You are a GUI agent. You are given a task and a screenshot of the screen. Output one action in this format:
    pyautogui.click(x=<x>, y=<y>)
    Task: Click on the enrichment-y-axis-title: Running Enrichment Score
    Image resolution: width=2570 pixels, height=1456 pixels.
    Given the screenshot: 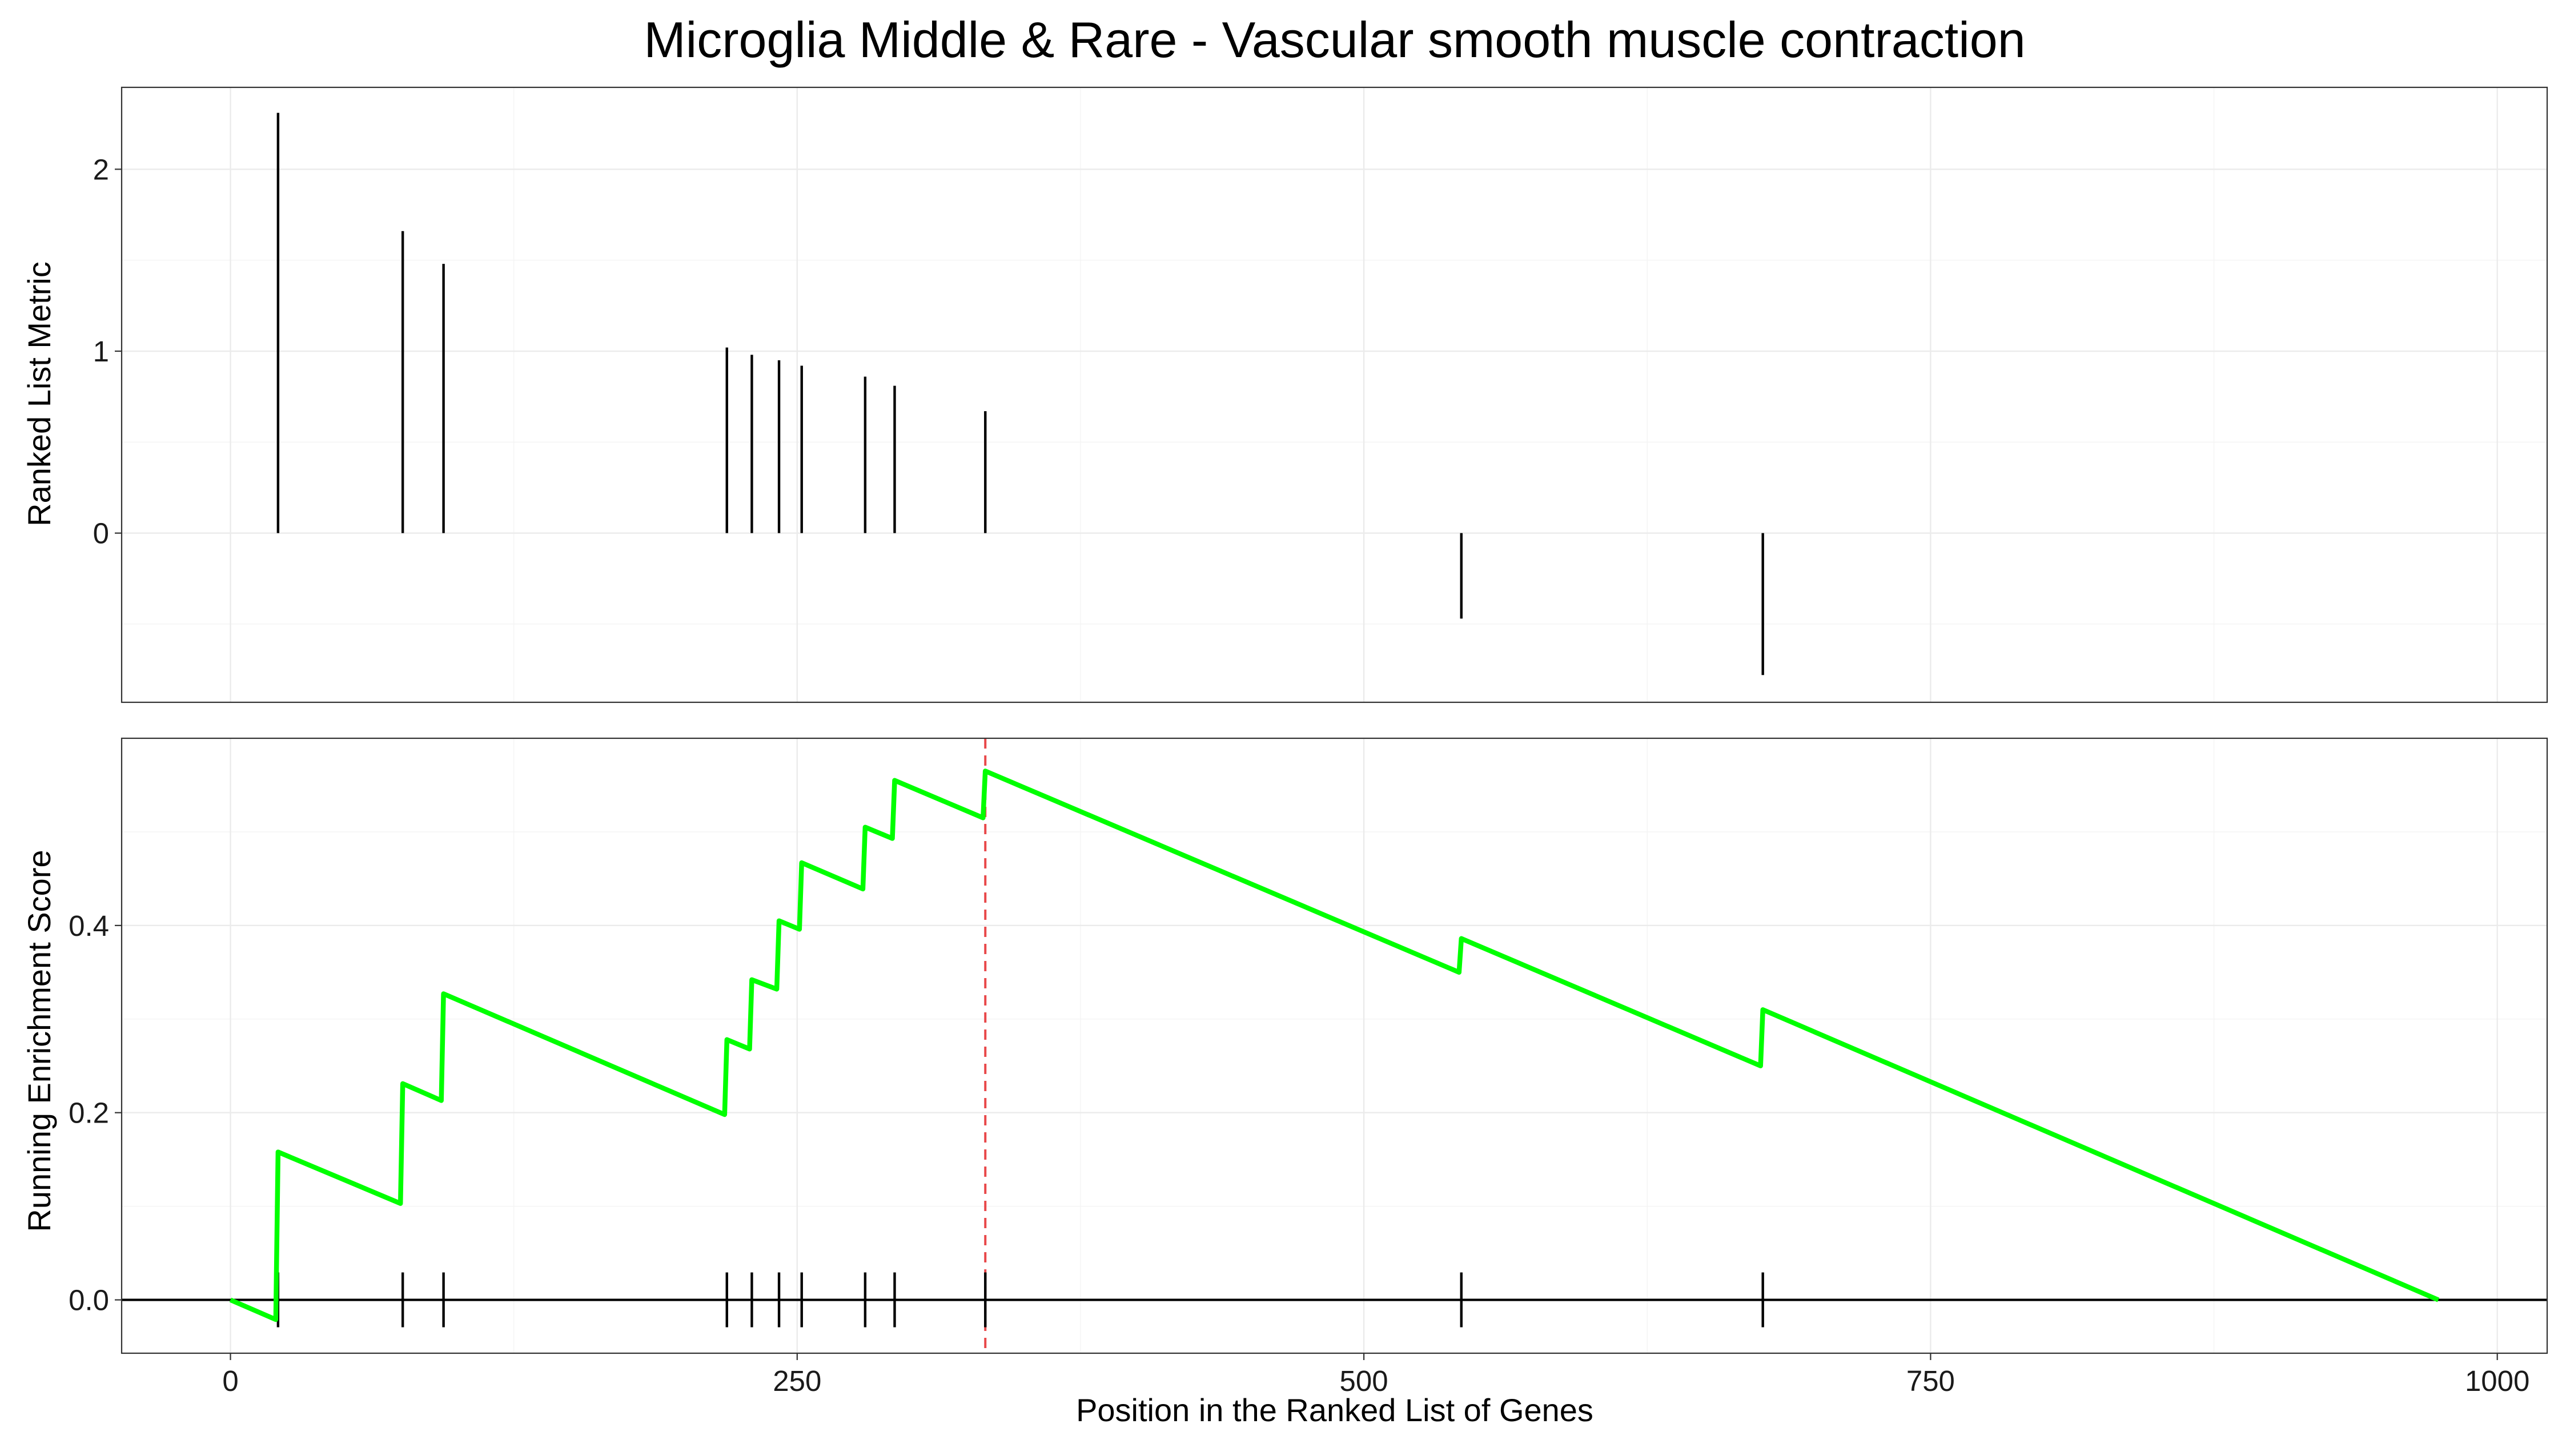 What is the action you would take?
    pyautogui.click(x=39, y=1041)
    